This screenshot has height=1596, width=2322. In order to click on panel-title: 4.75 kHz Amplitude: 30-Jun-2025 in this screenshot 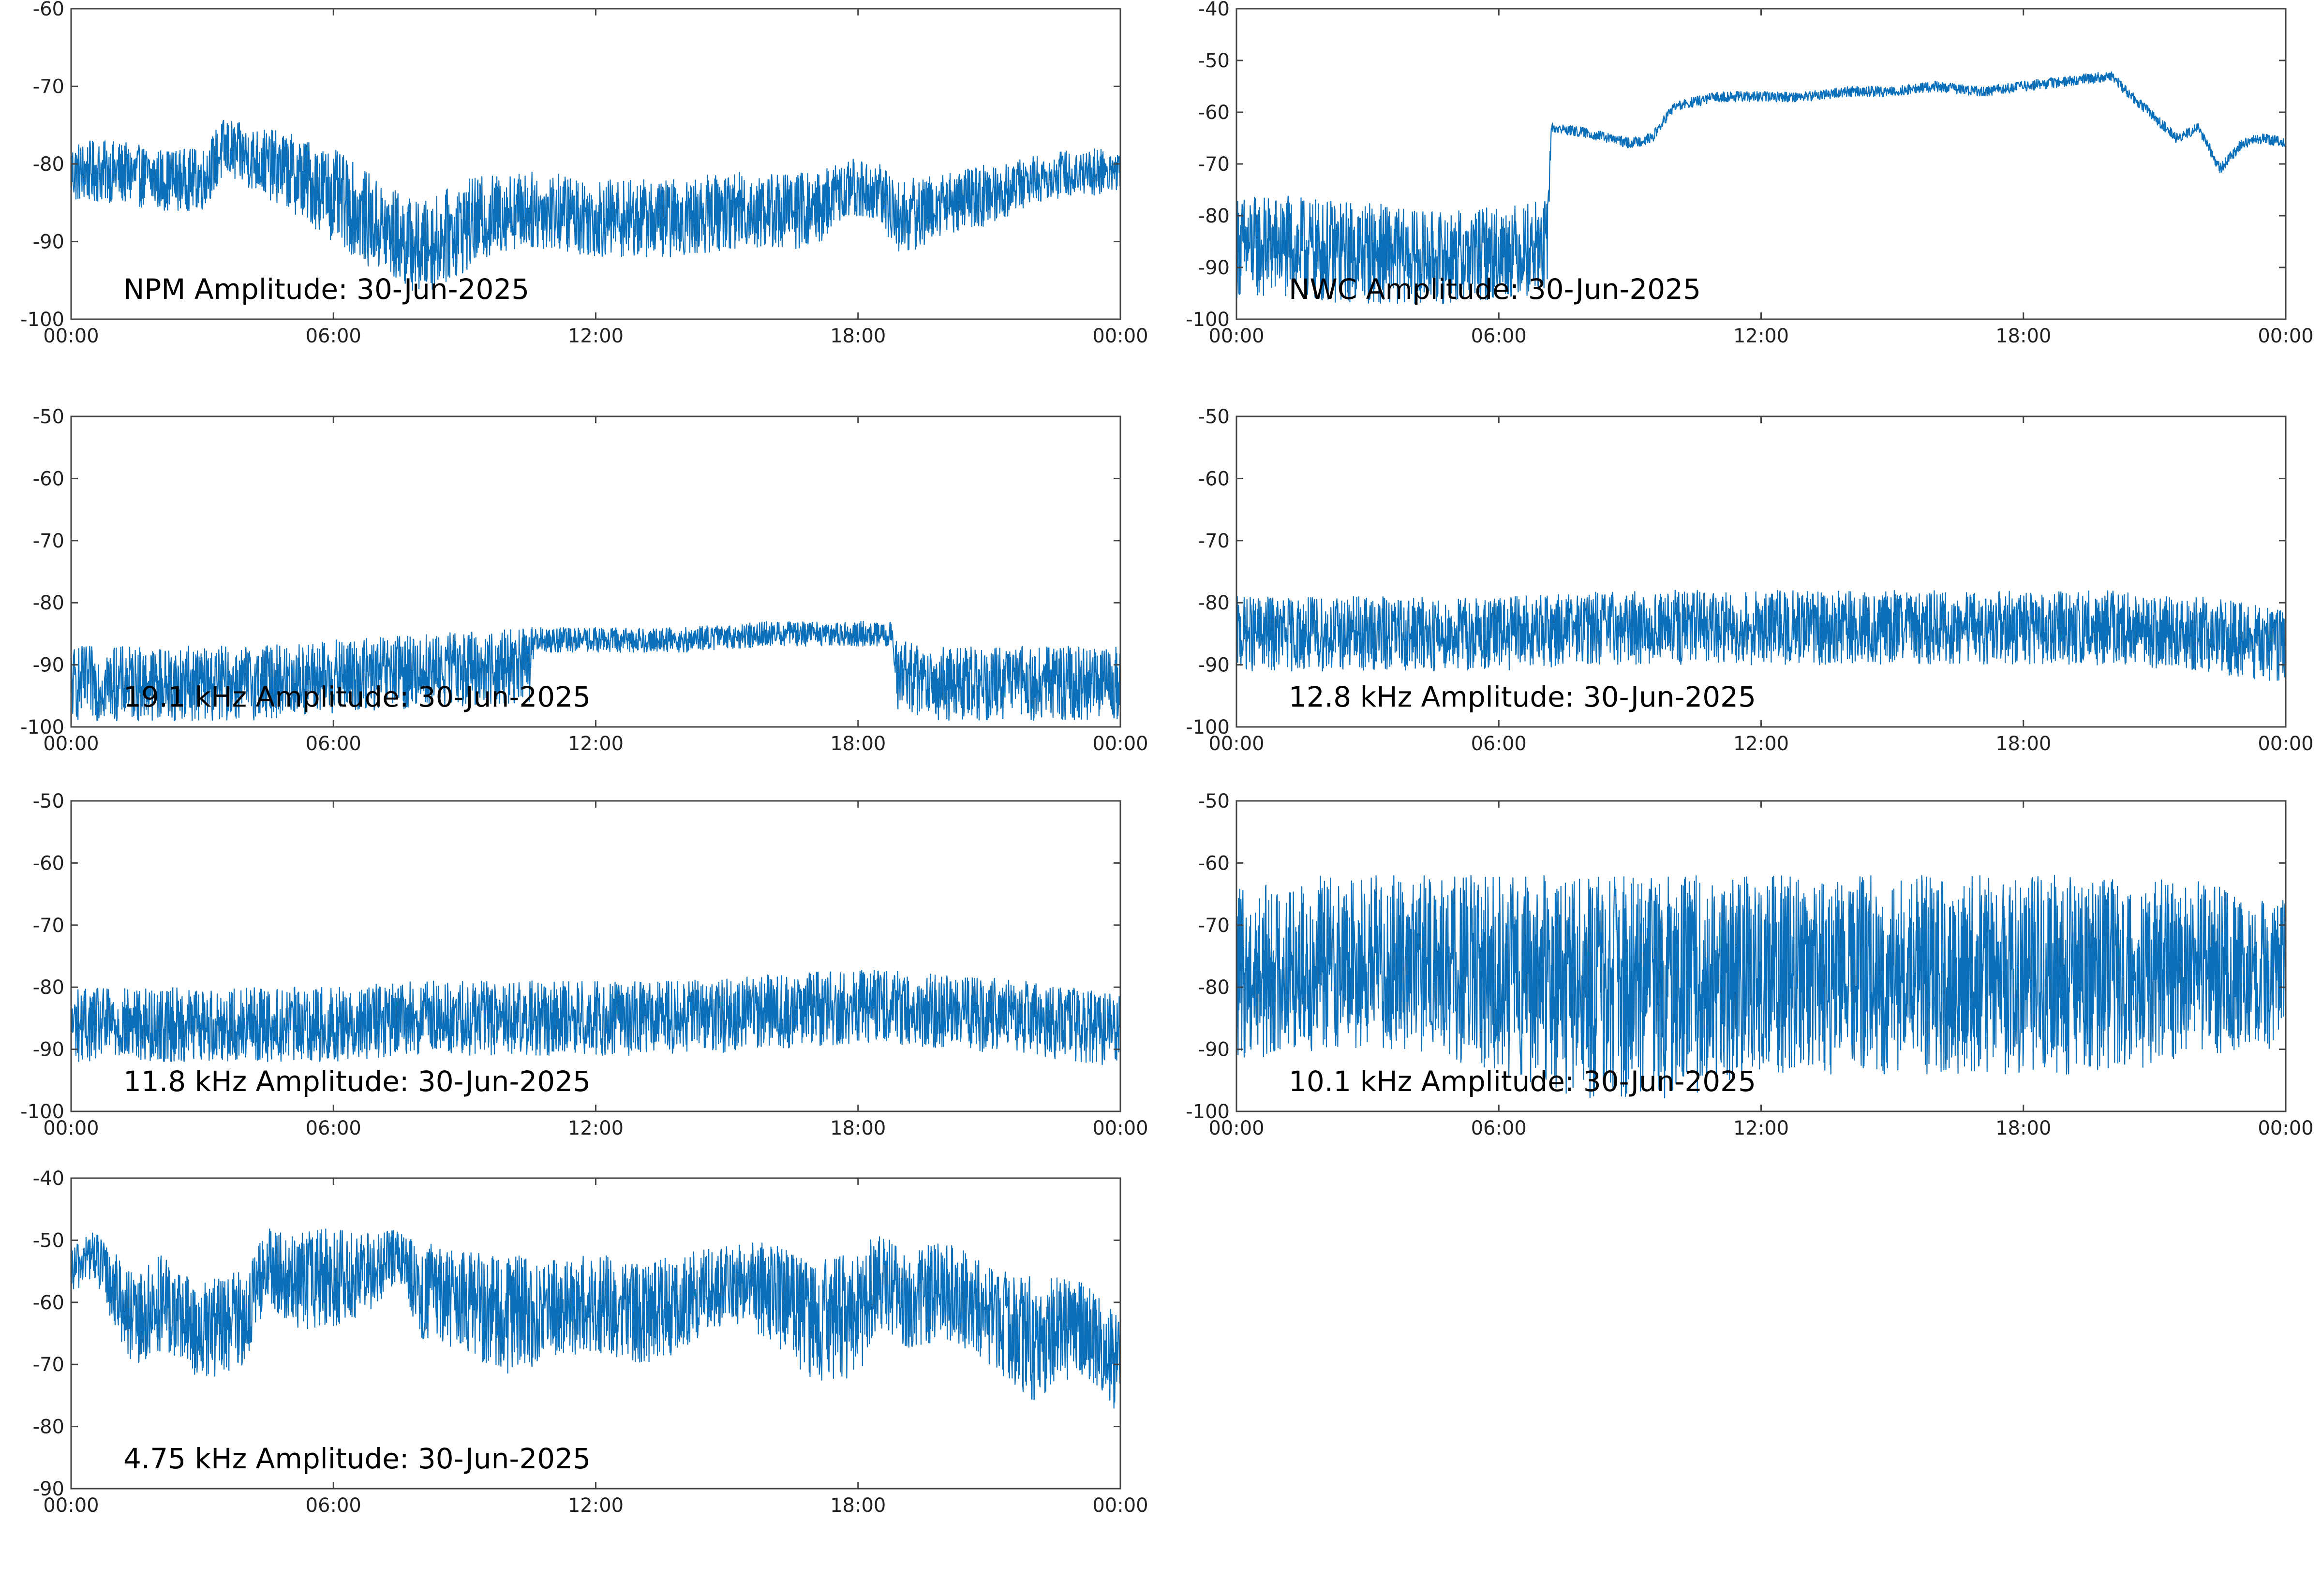, I will do `click(357, 1458)`.